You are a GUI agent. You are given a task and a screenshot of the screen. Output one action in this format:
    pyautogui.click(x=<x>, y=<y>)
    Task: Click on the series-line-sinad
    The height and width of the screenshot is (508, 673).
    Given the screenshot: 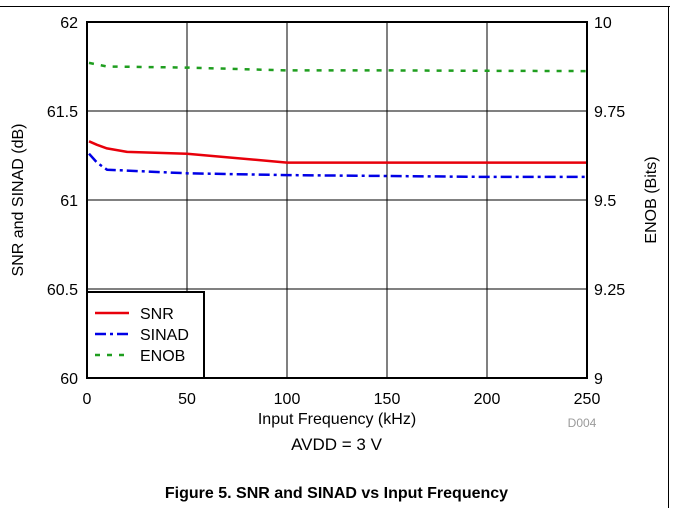 What is the action you would take?
    pyautogui.click(x=337, y=165)
    